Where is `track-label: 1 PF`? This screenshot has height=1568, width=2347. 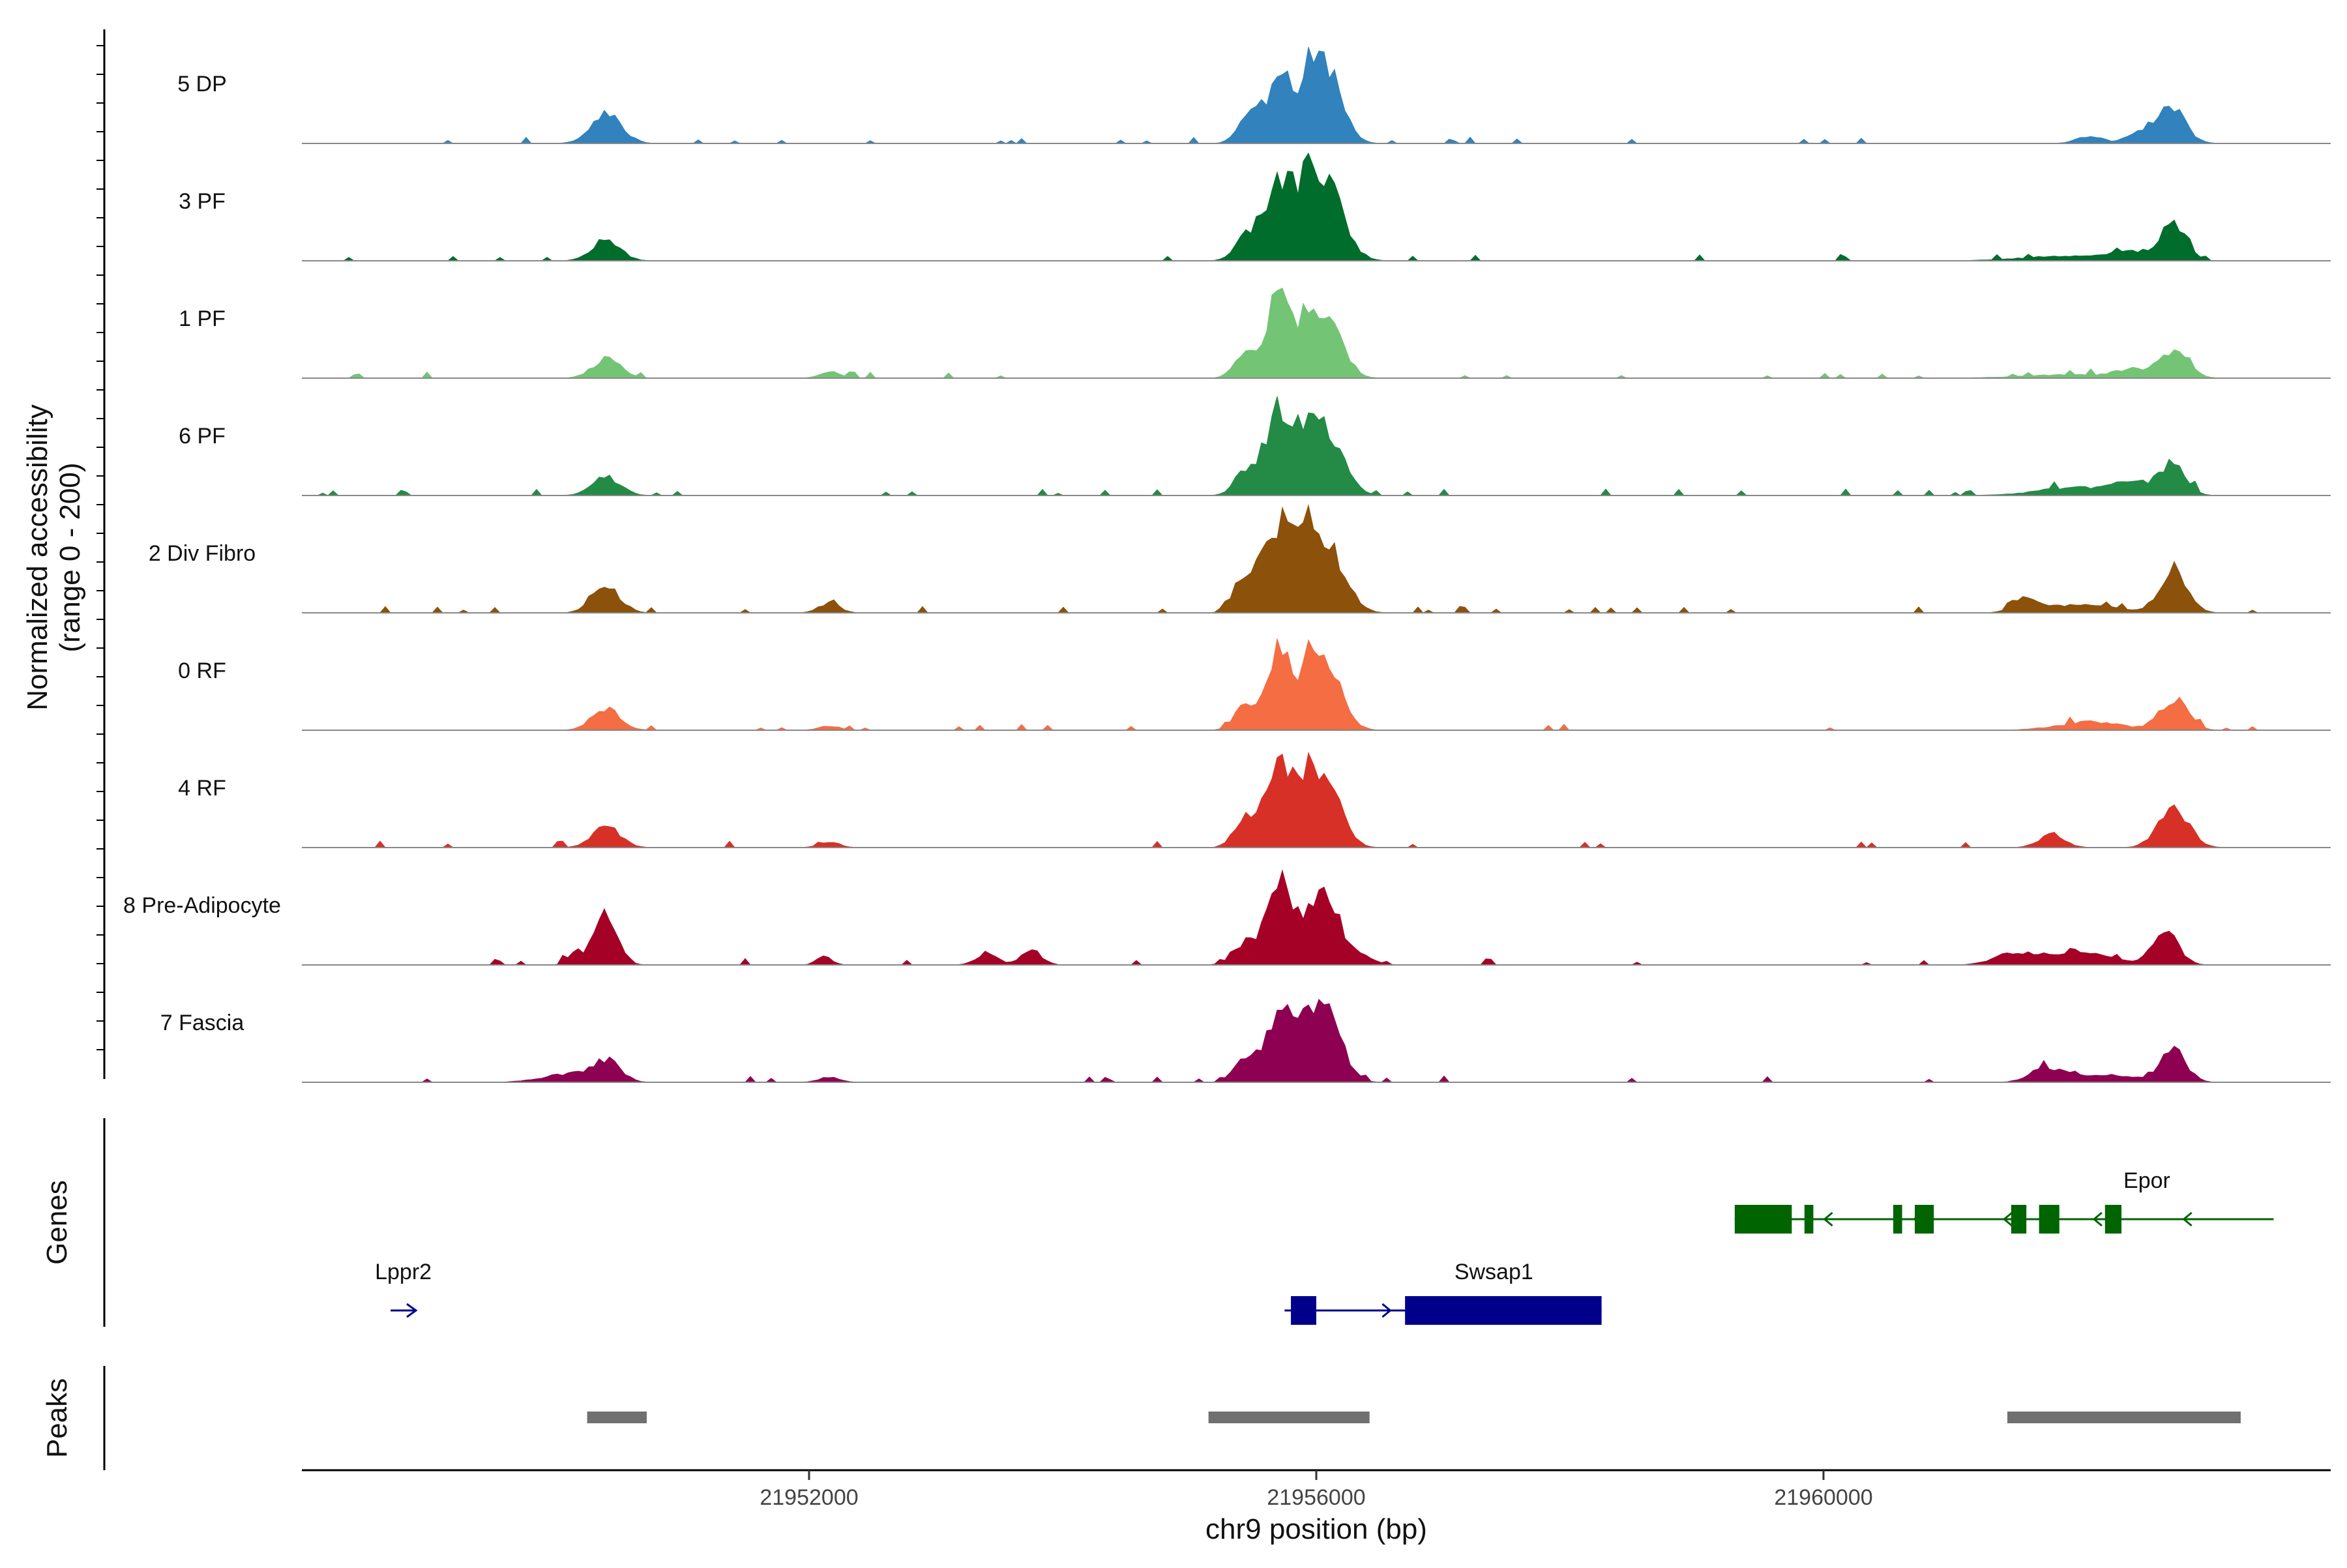 track-label: 1 PF is located at coordinates (202, 318).